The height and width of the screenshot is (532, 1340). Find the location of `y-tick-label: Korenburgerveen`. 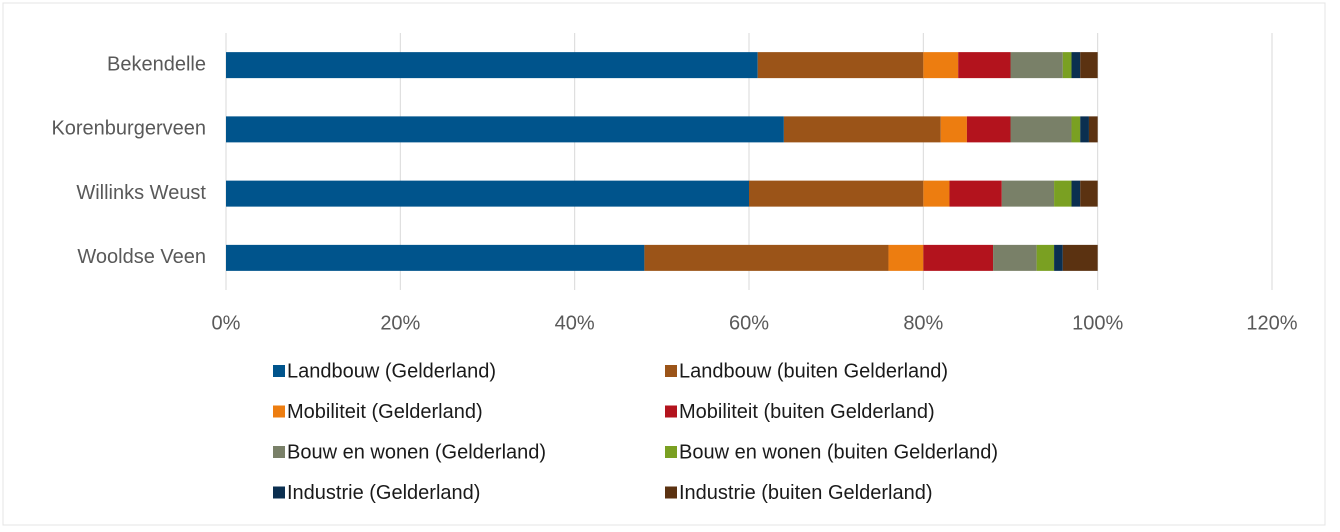

y-tick-label: Korenburgerveen is located at coordinates (128, 129).